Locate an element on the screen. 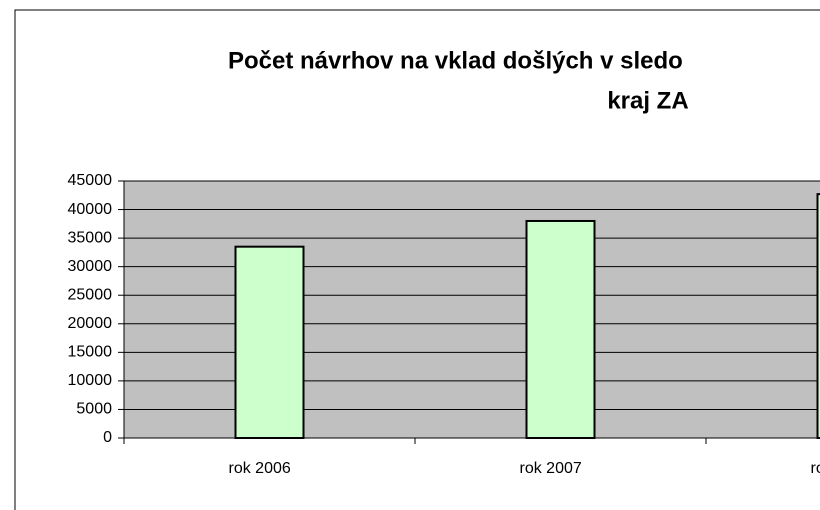 Image resolution: width=820 pixels, height=510 pixels. y-tick-label: 0 is located at coordinates (107, 437).